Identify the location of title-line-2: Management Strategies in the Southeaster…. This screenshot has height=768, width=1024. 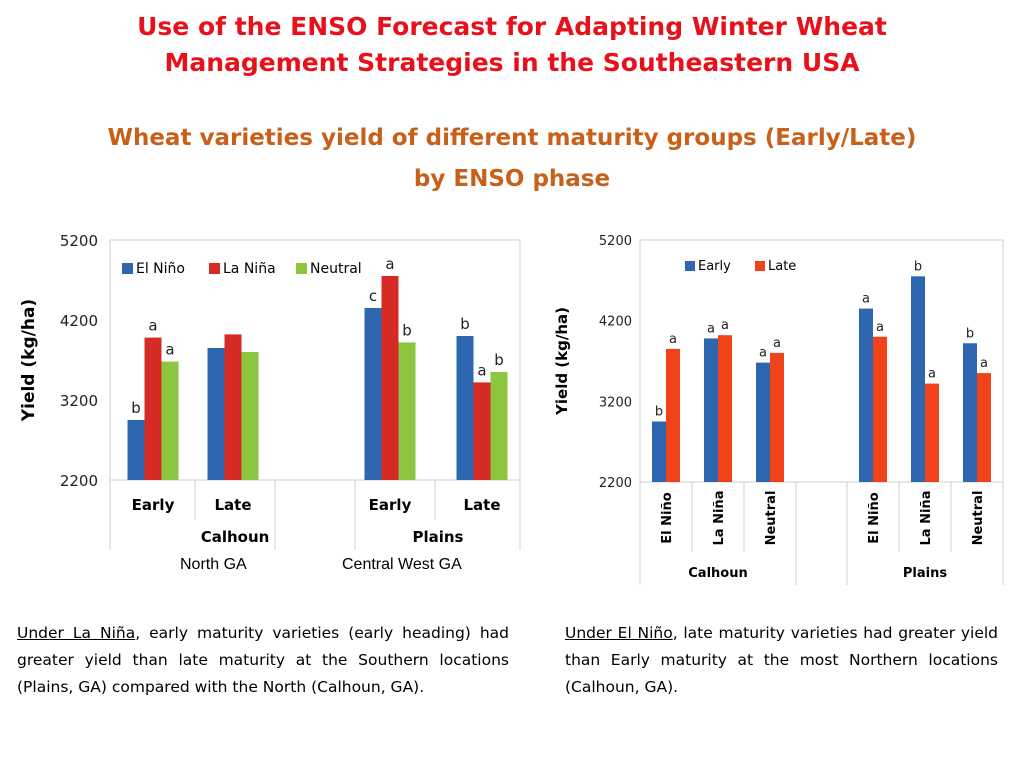
(512, 62).